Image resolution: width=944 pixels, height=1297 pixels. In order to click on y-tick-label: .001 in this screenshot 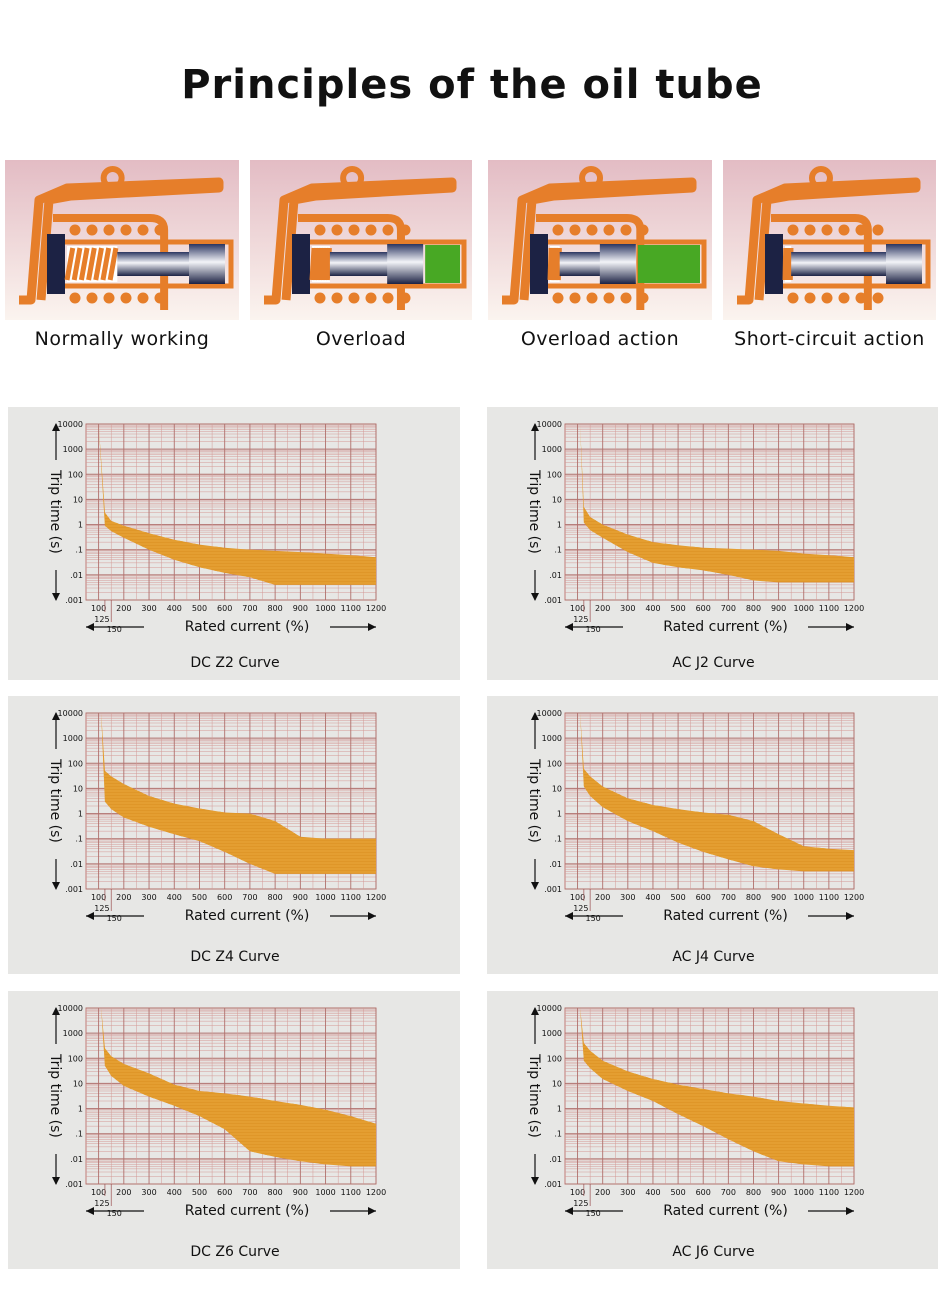, I will do `click(74, 1184)`.